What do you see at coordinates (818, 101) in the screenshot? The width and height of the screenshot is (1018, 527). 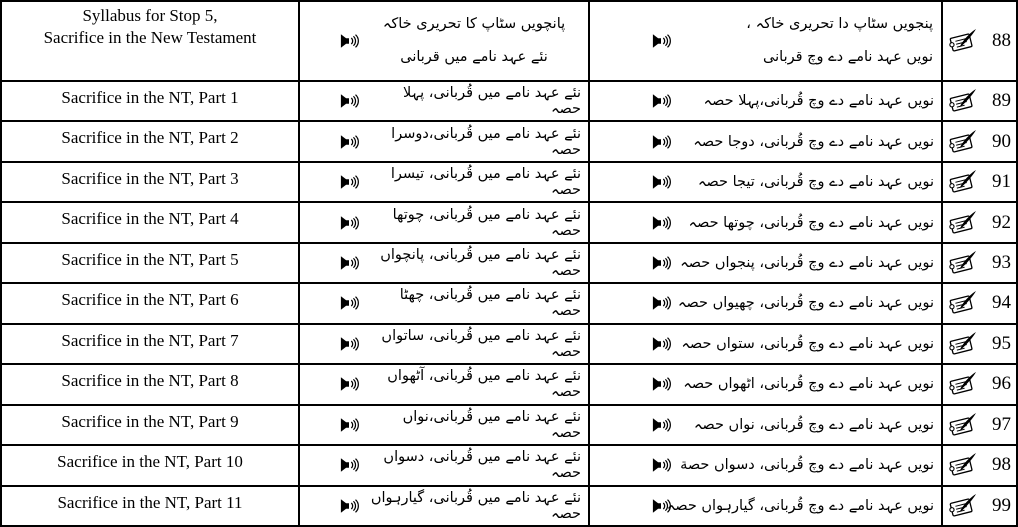 I see `punjabi-title: نویں عہد نامے دے وچ قُربانی،پہلا حصہ` at bounding box center [818, 101].